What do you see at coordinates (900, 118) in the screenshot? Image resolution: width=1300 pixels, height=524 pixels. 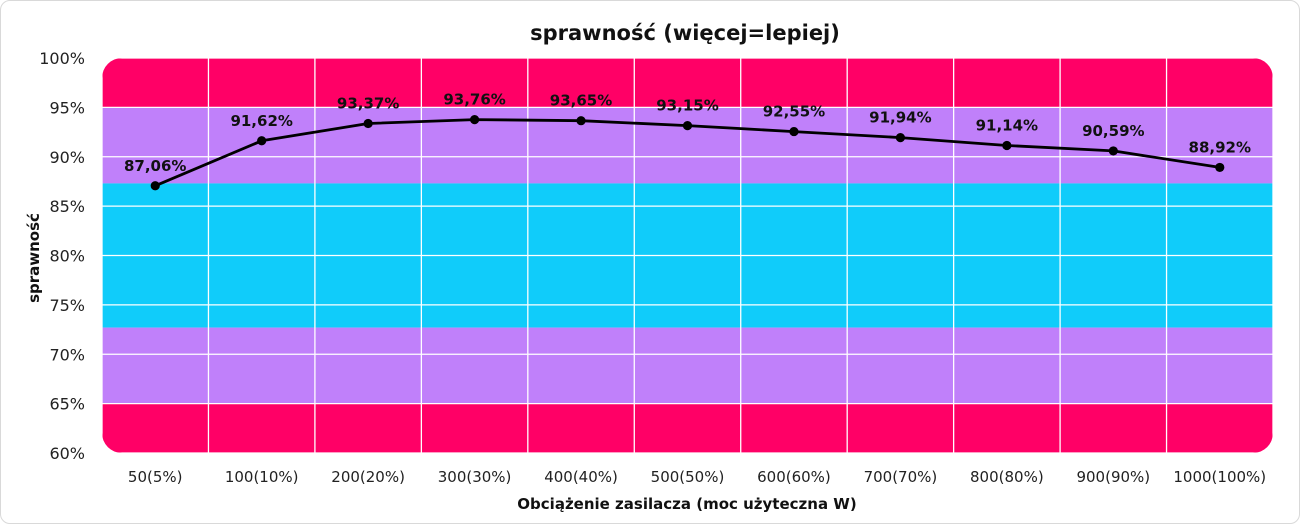 I see `data-label: 91,94%` at bounding box center [900, 118].